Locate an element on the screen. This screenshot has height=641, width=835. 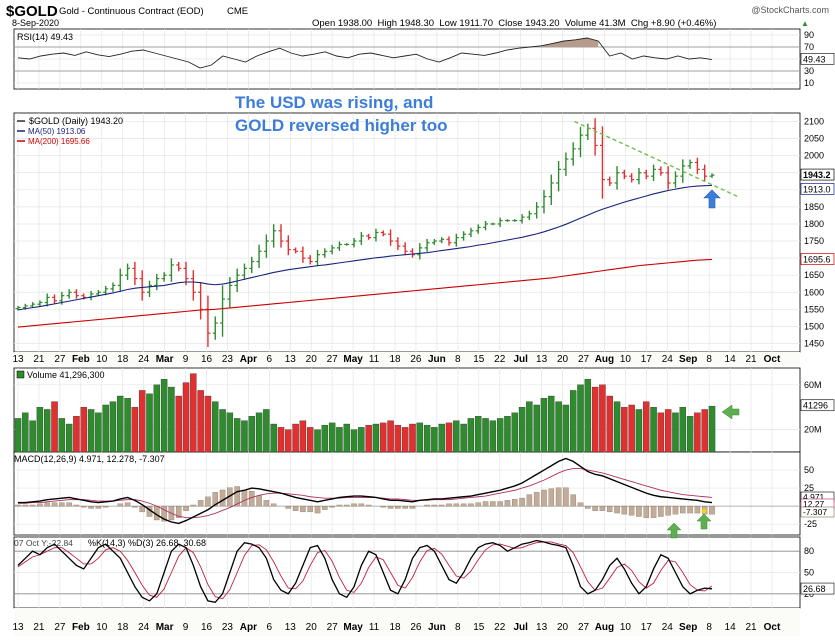
price-tick-label: 1450 is located at coordinates (814, 343).